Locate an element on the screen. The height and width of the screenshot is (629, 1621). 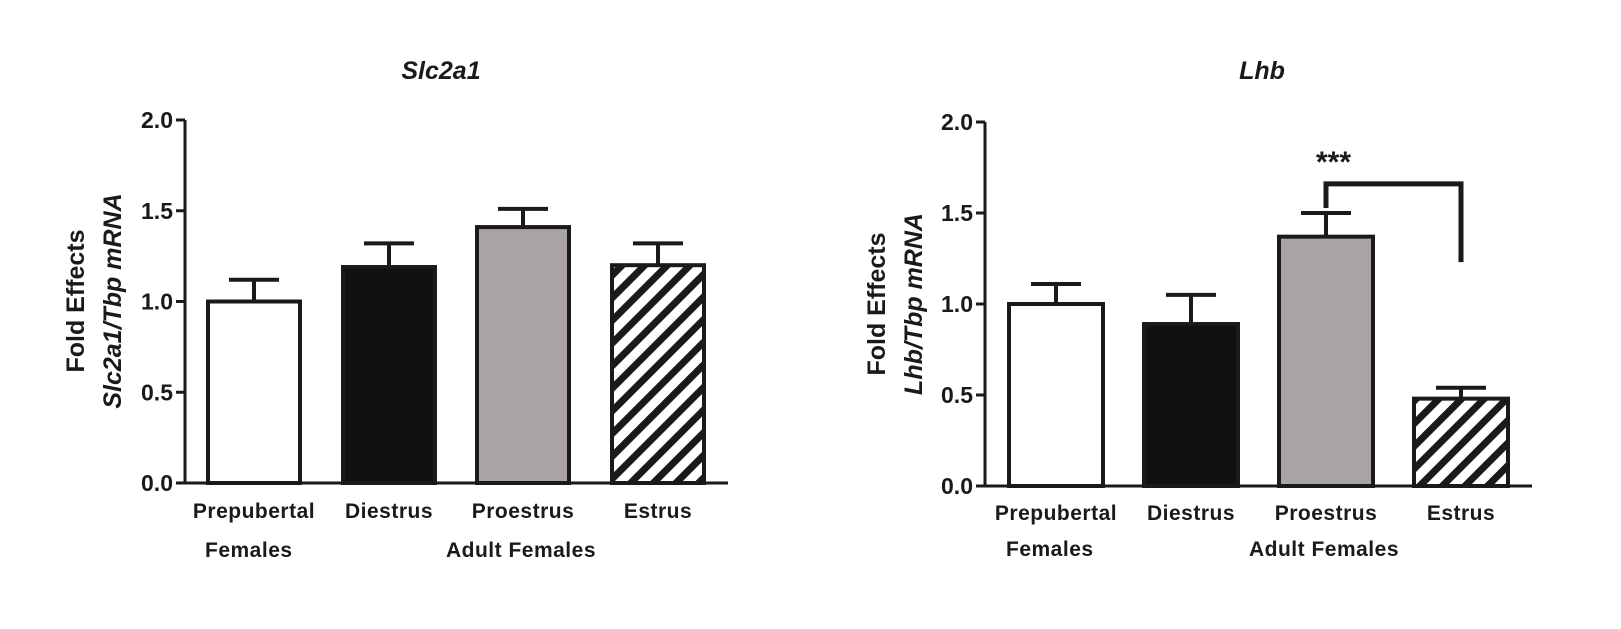
significance-label: *** is located at coordinates (1333, 162).